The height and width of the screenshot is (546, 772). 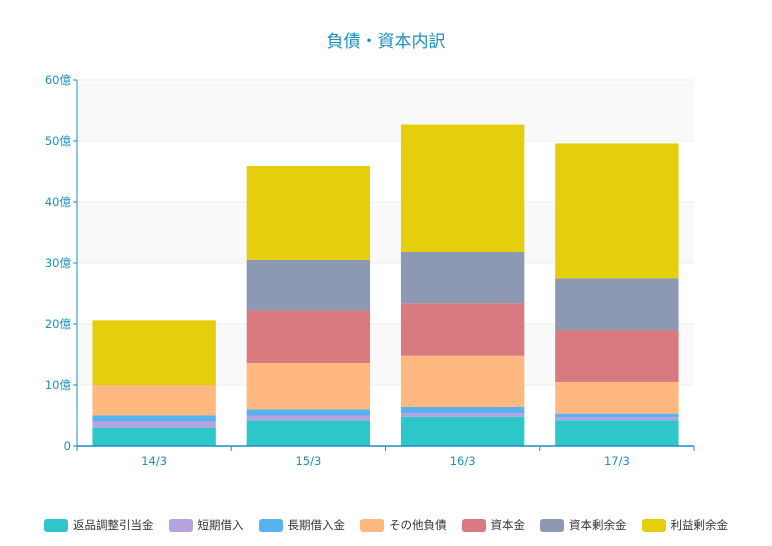 What do you see at coordinates (617, 461) in the screenshot?
I see `x-tick-label: 17/3` at bounding box center [617, 461].